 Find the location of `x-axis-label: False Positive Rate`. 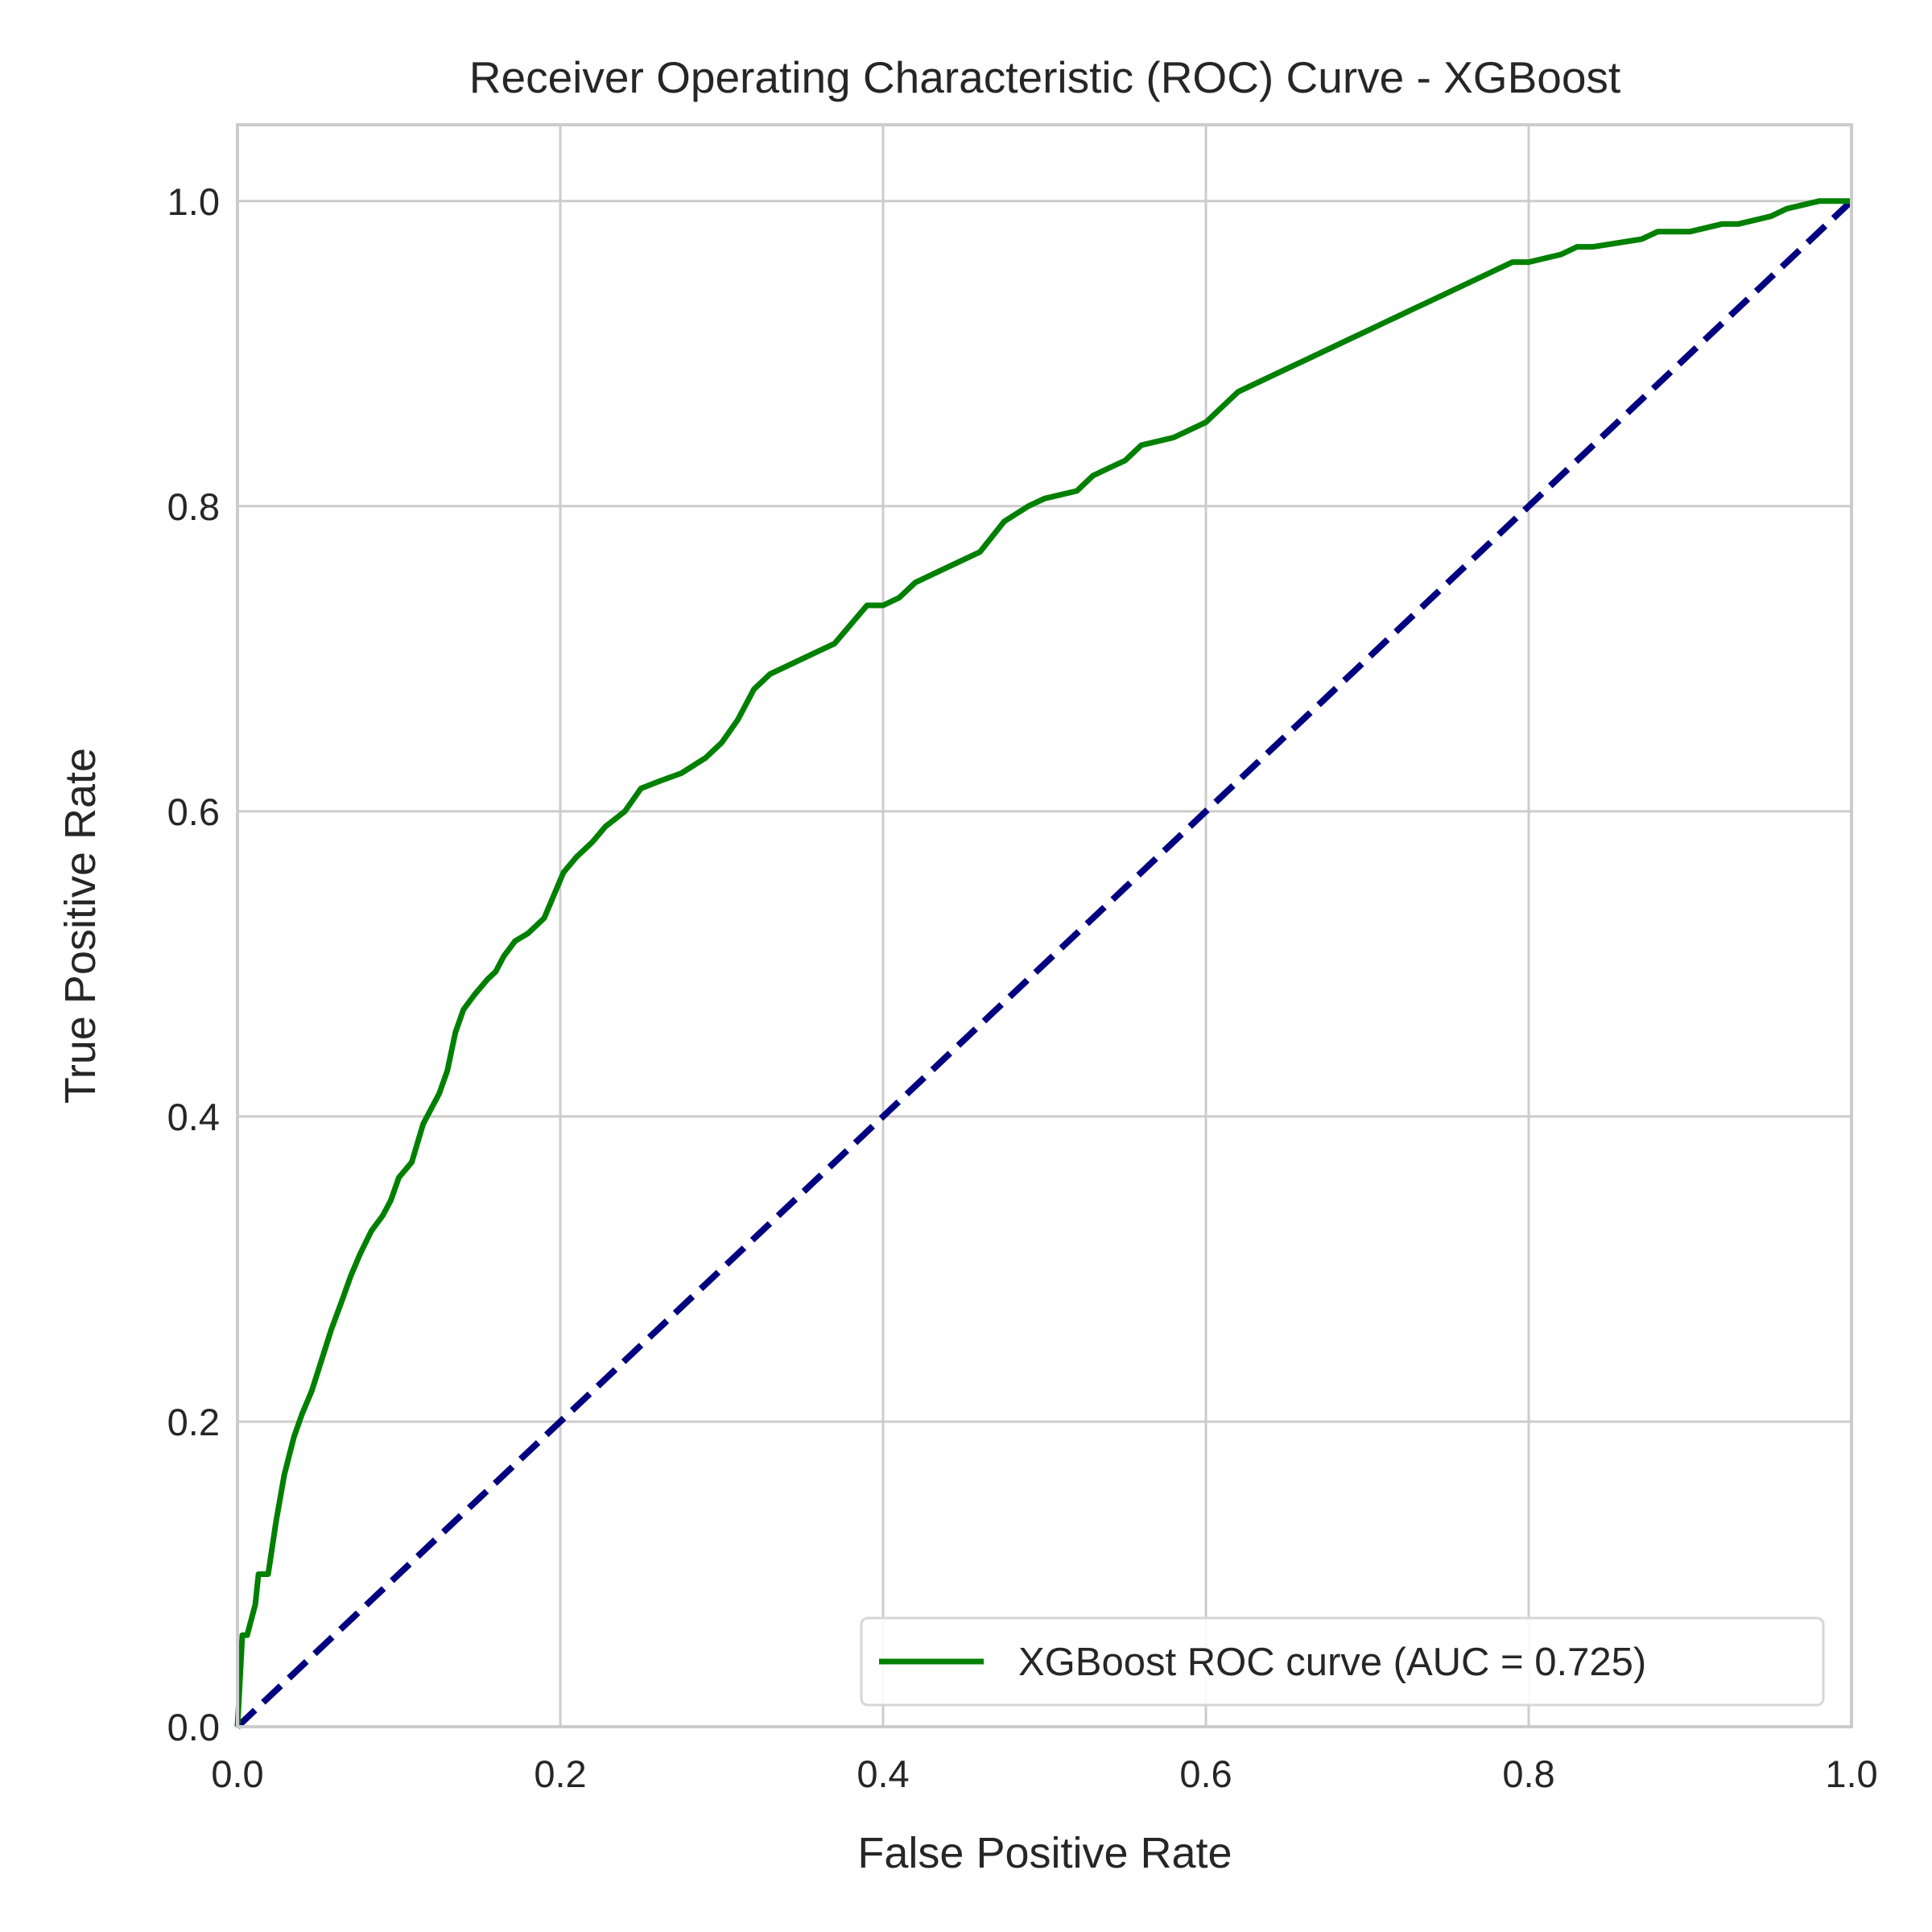

x-axis-label: False Positive Rate is located at coordinates (1044, 1853).